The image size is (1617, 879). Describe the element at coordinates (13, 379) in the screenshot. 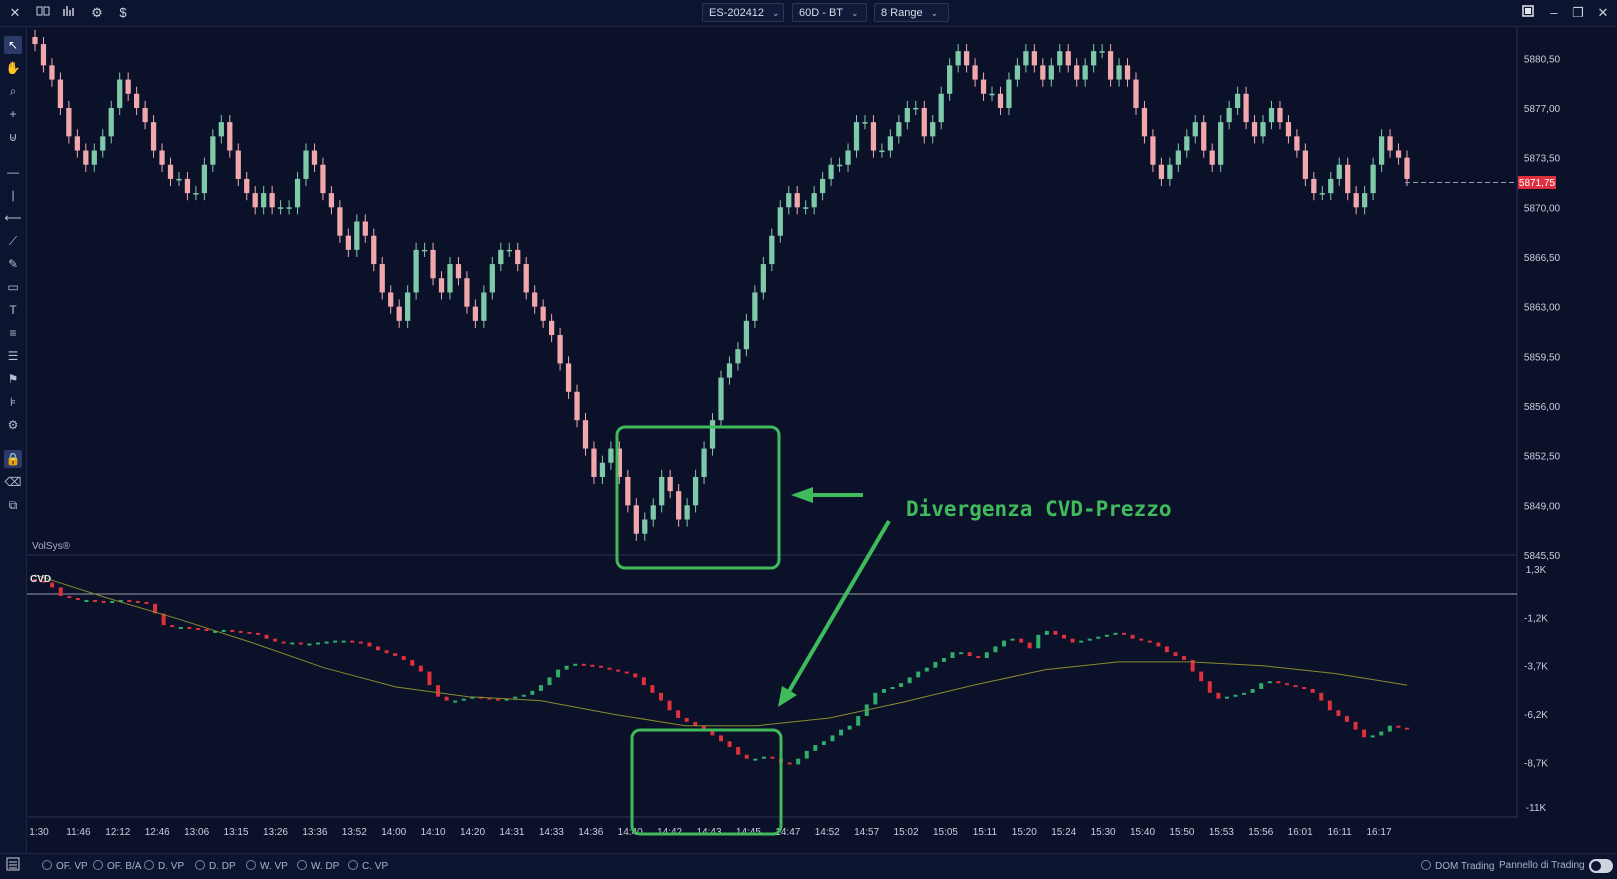

I see `flag-icon: ⚑` at that location.